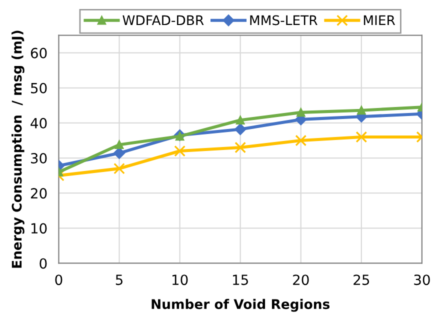  I want to click on y-tick-label: 40, so click(38, 123).